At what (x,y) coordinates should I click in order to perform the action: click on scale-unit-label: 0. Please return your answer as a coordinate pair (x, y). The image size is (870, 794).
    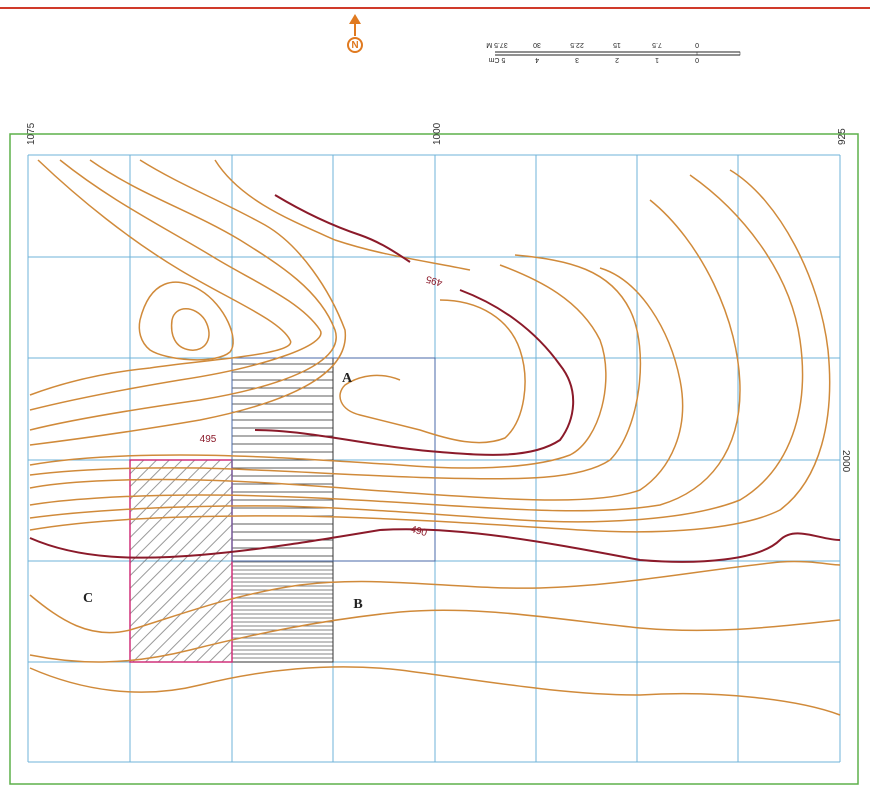
    Looking at the image, I should click on (697, 59).